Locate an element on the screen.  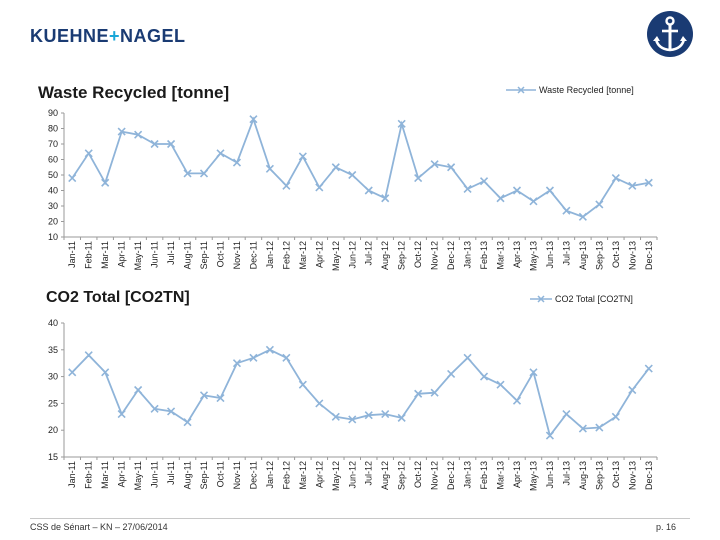
footer-divider is located at coordinates (360, 518).